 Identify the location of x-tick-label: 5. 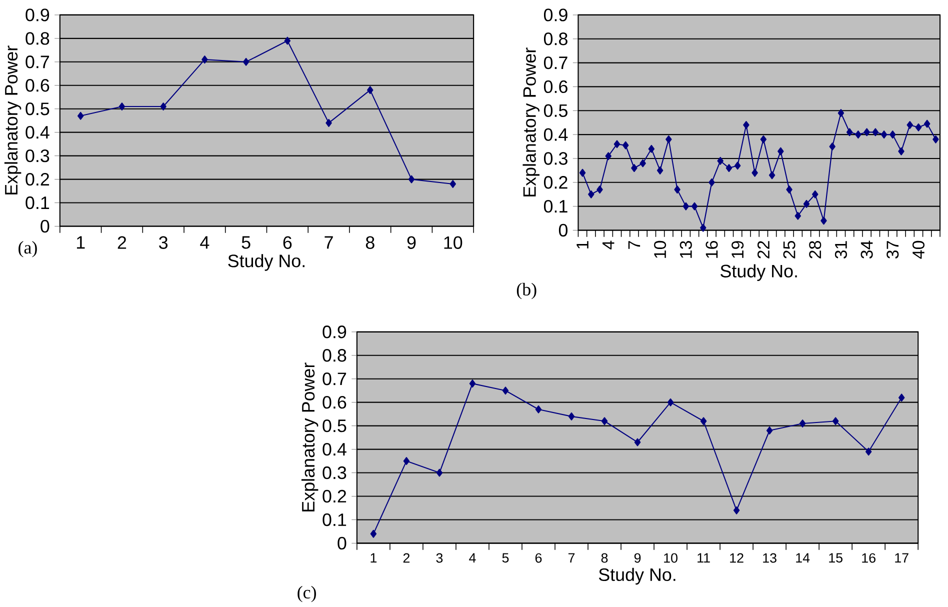
(505, 558).